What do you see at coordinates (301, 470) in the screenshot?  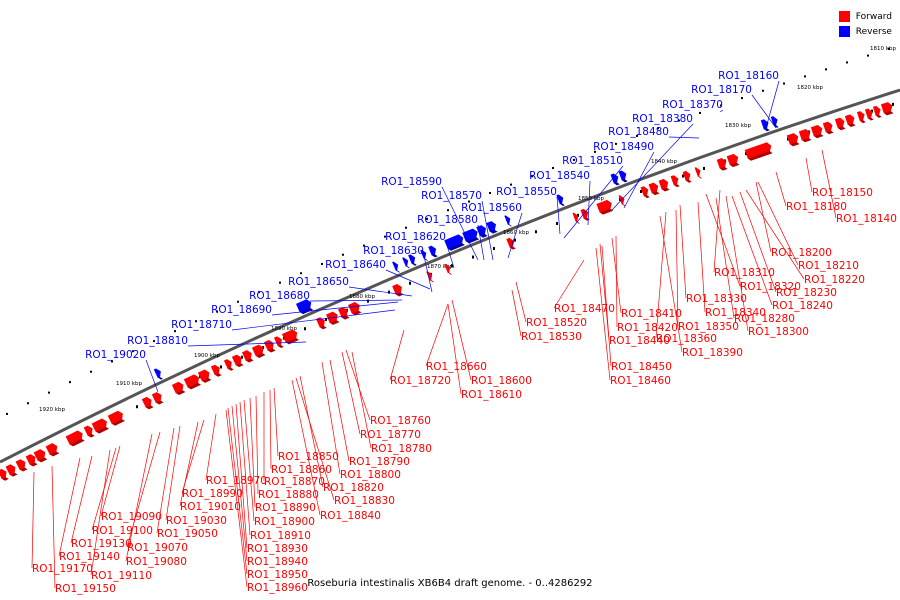 I see `forward-gene-label: RO1_18860` at bounding box center [301, 470].